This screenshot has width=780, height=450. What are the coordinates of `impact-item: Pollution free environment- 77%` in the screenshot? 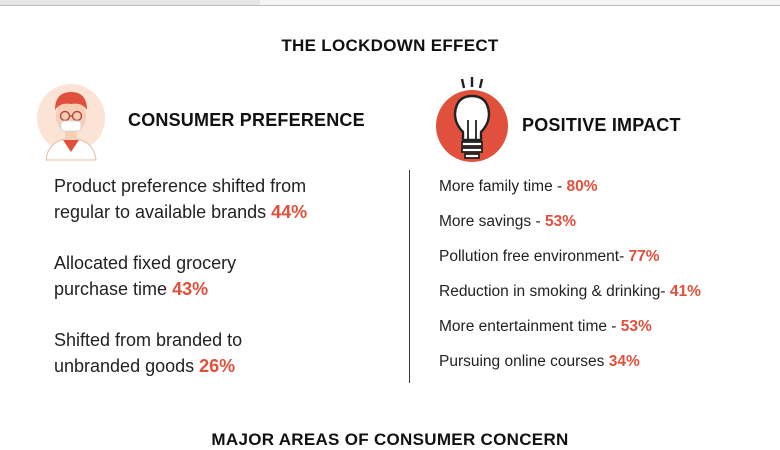 It's located at (549, 257).